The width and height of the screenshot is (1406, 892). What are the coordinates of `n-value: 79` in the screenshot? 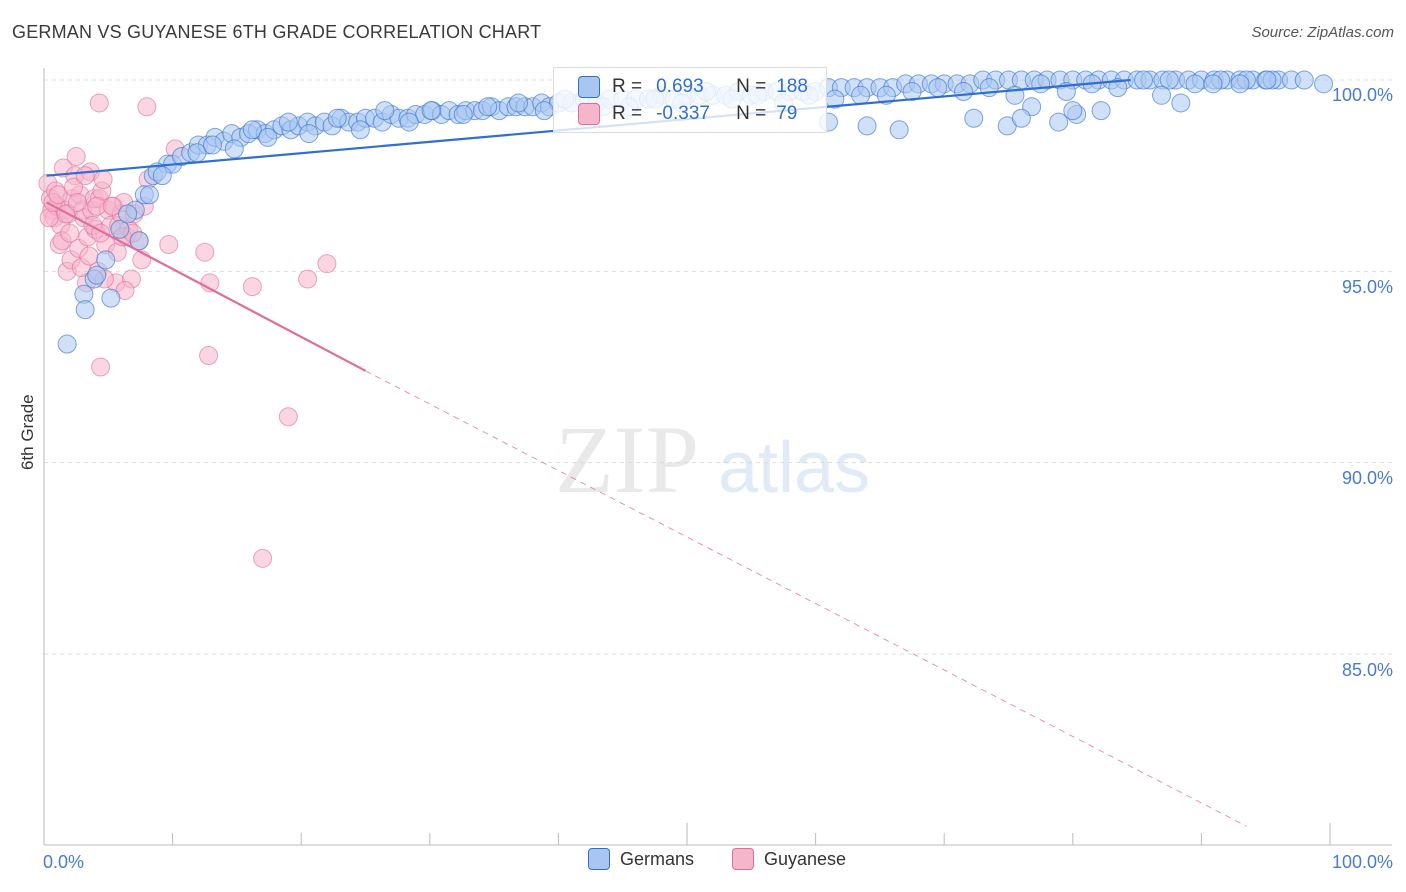 It's located at (787, 113).